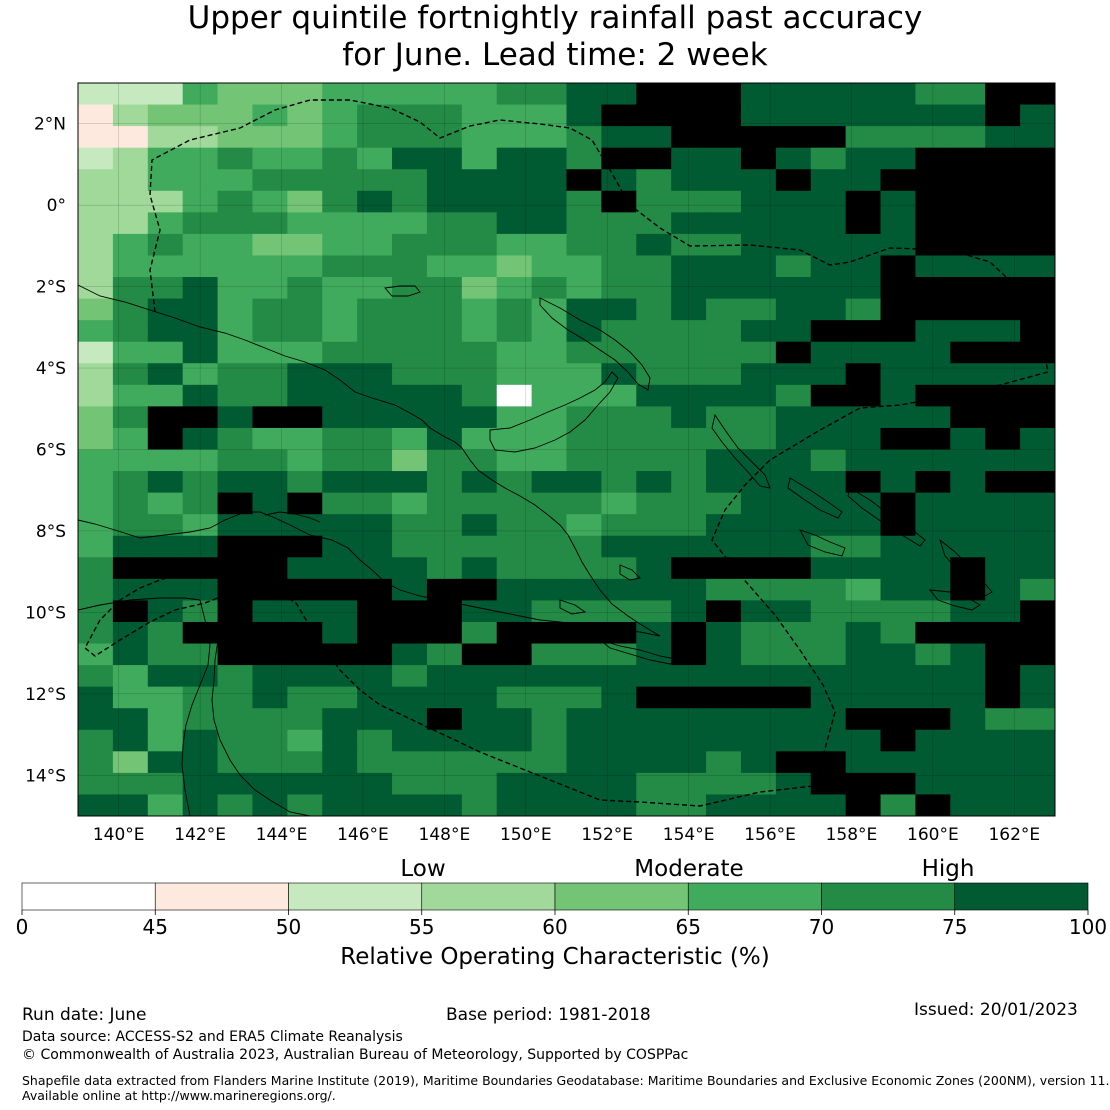 Image resolution: width=1110 pixels, height=1110 pixels. What do you see at coordinates (754, 896) in the screenshot?
I see `colorbar-segment` at bounding box center [754, 896].